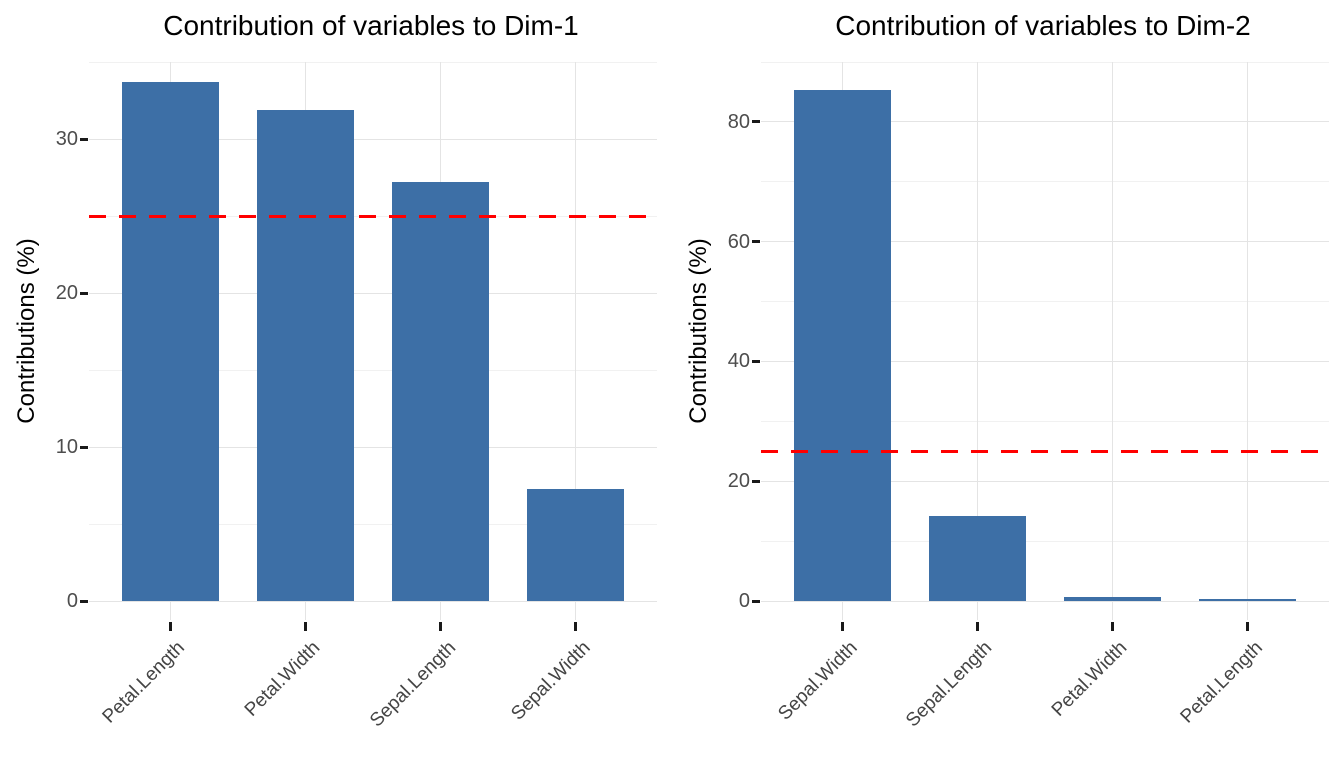  I want to click on gridline-minor-y70, so click(1045, 182).